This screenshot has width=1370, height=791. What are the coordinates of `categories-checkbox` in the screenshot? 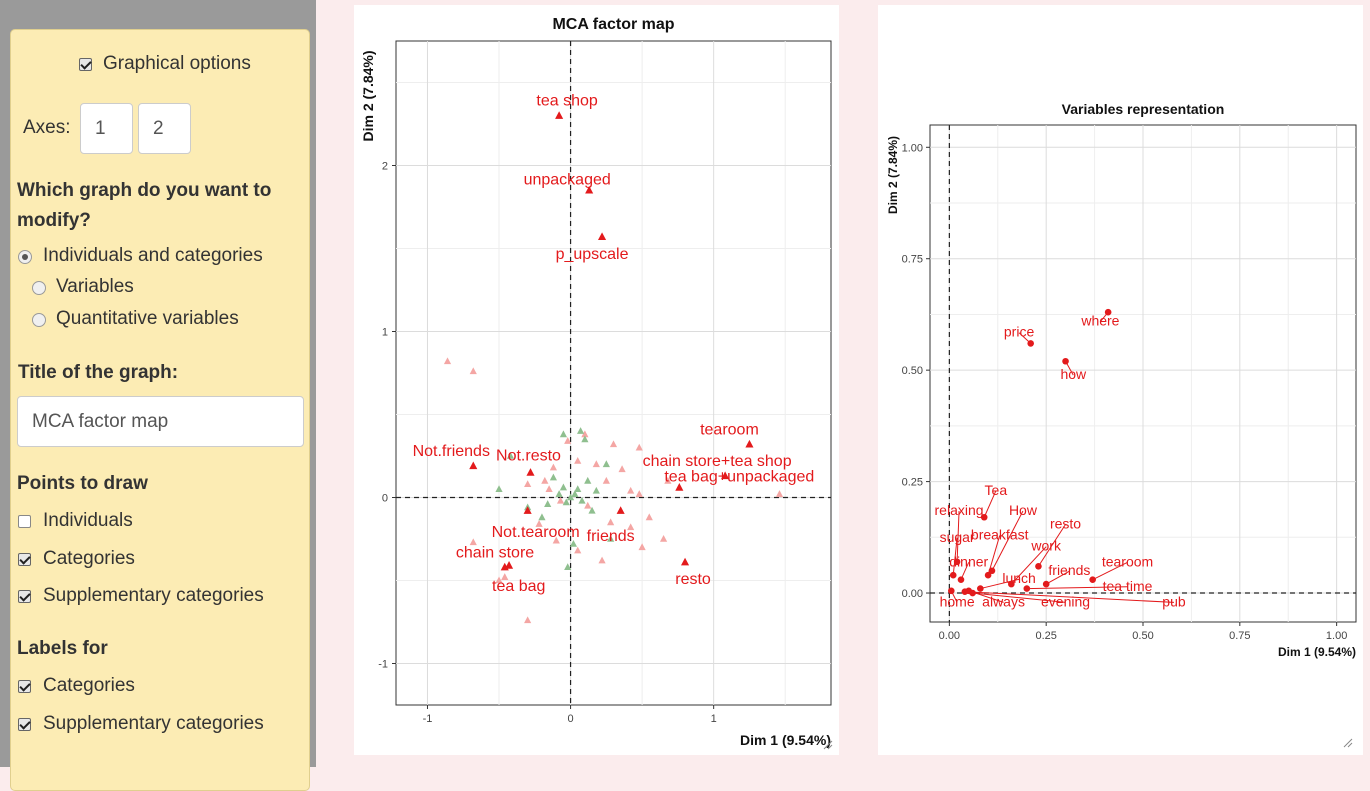 It's located at (24, 559).